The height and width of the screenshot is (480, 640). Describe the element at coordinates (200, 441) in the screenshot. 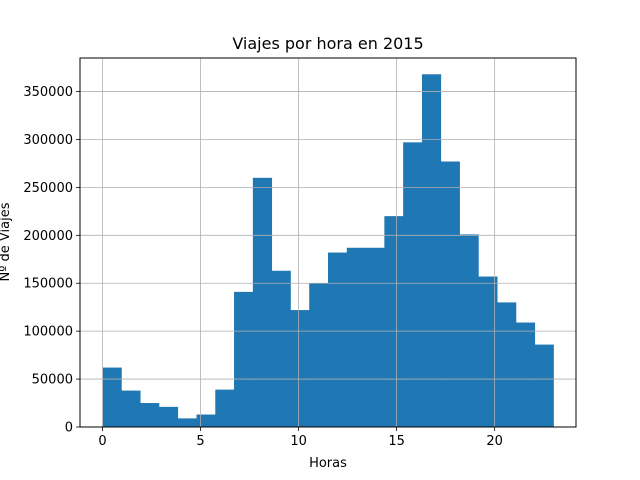

I see `x-tick-label: 5` at that location.